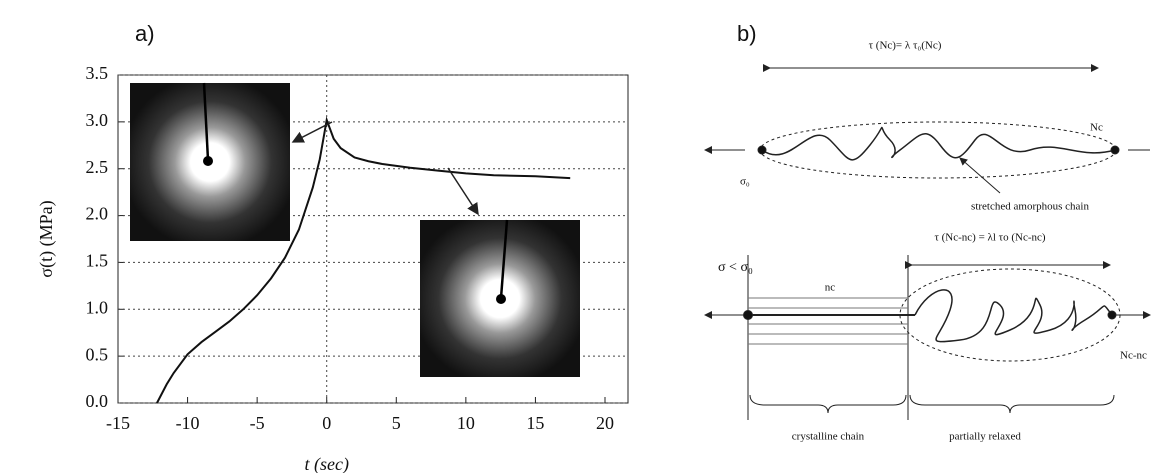  What do you see at coordinates (985, 437) in the screenshot?
I see `label: partially relaxed` at bounding box center [985, 437].